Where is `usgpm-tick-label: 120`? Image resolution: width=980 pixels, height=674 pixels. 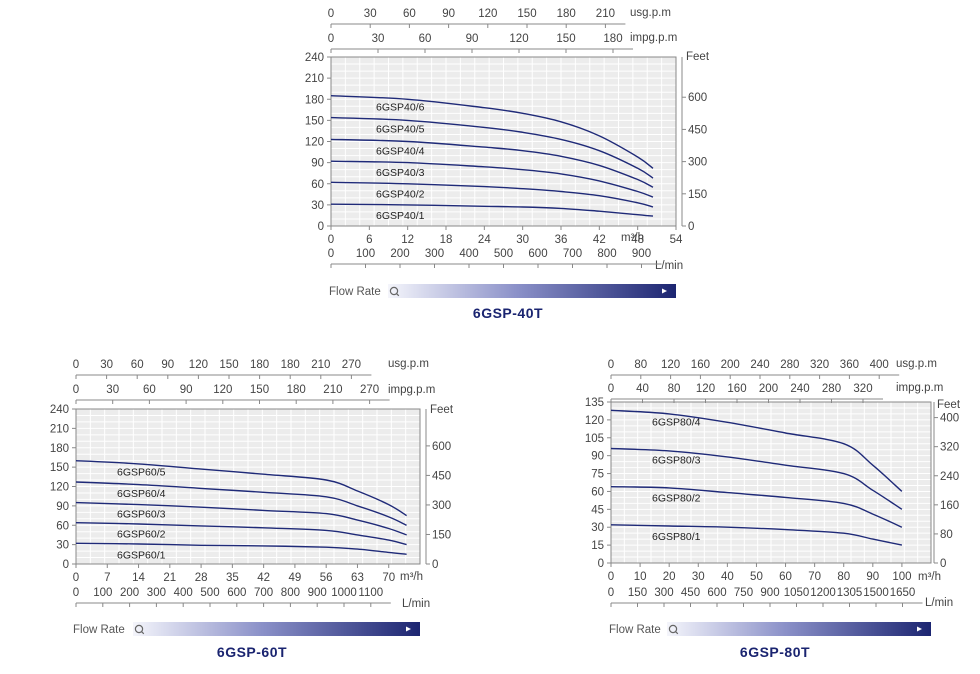 usgpm-tick-label: 120 is located at coordinates (198, 365).